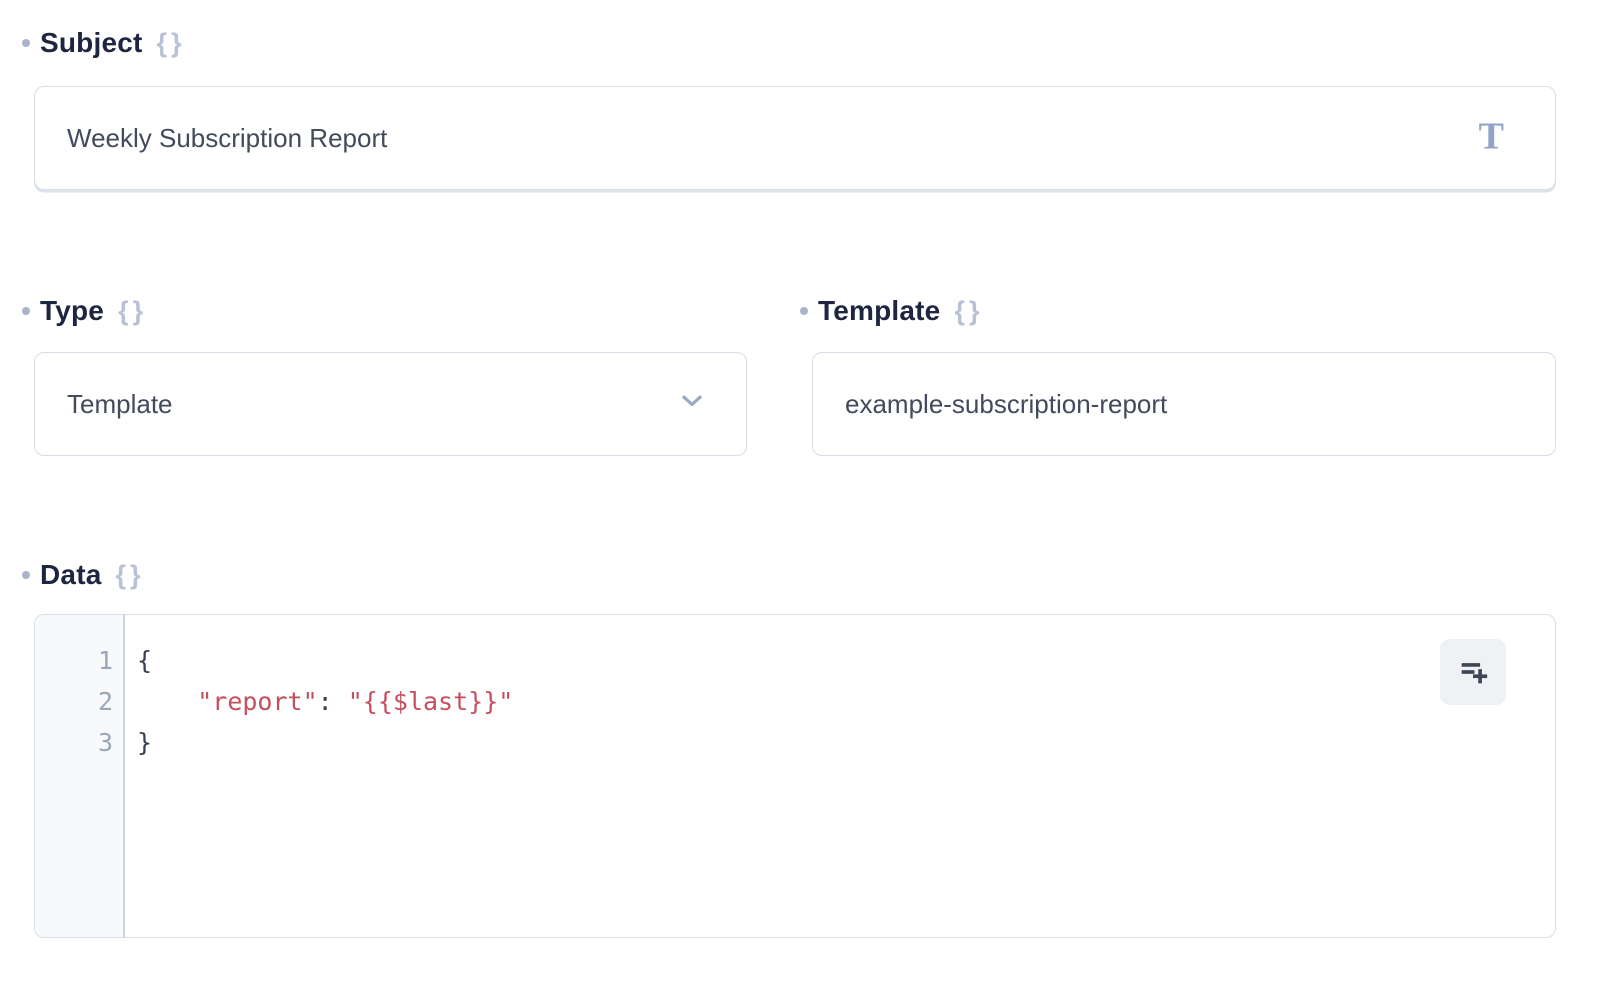  I want to click on subject-input-wrap: T, so click(795, 138).